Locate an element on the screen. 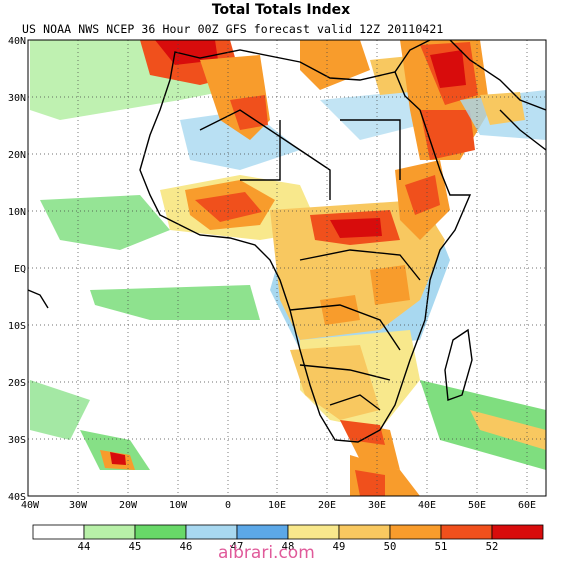 This screenshot has height=563, width=562. legend-label: 49 is located at coordinates (339, 547).